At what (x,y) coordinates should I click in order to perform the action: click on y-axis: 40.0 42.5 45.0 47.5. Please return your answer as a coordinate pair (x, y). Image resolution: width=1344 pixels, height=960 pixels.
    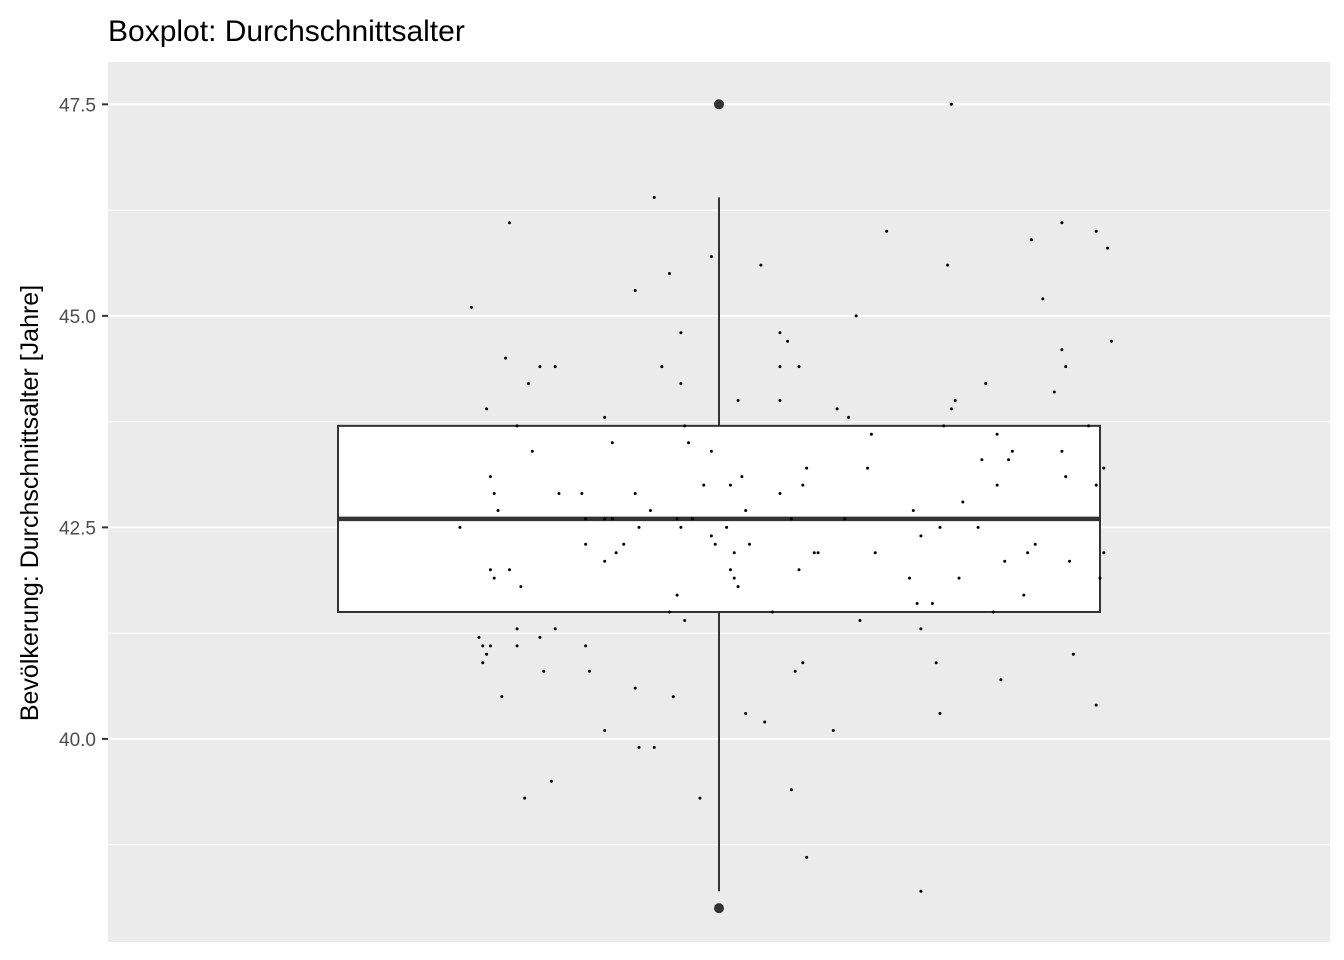
    Looking at the image, I should click on (83, 423).